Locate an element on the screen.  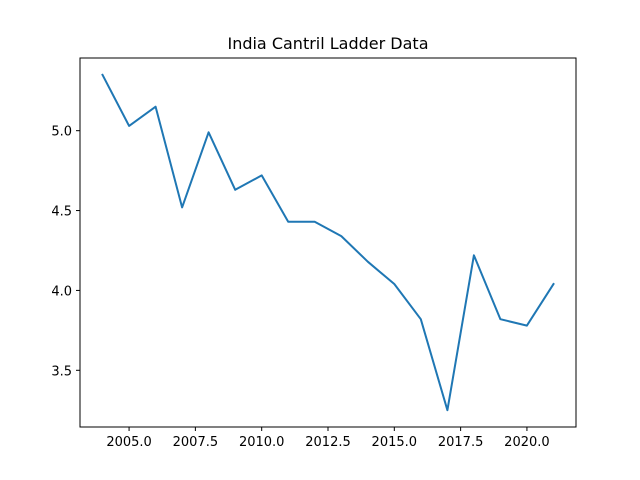
x-tick-label: 2012.5 is located at coordinates (328, 442).